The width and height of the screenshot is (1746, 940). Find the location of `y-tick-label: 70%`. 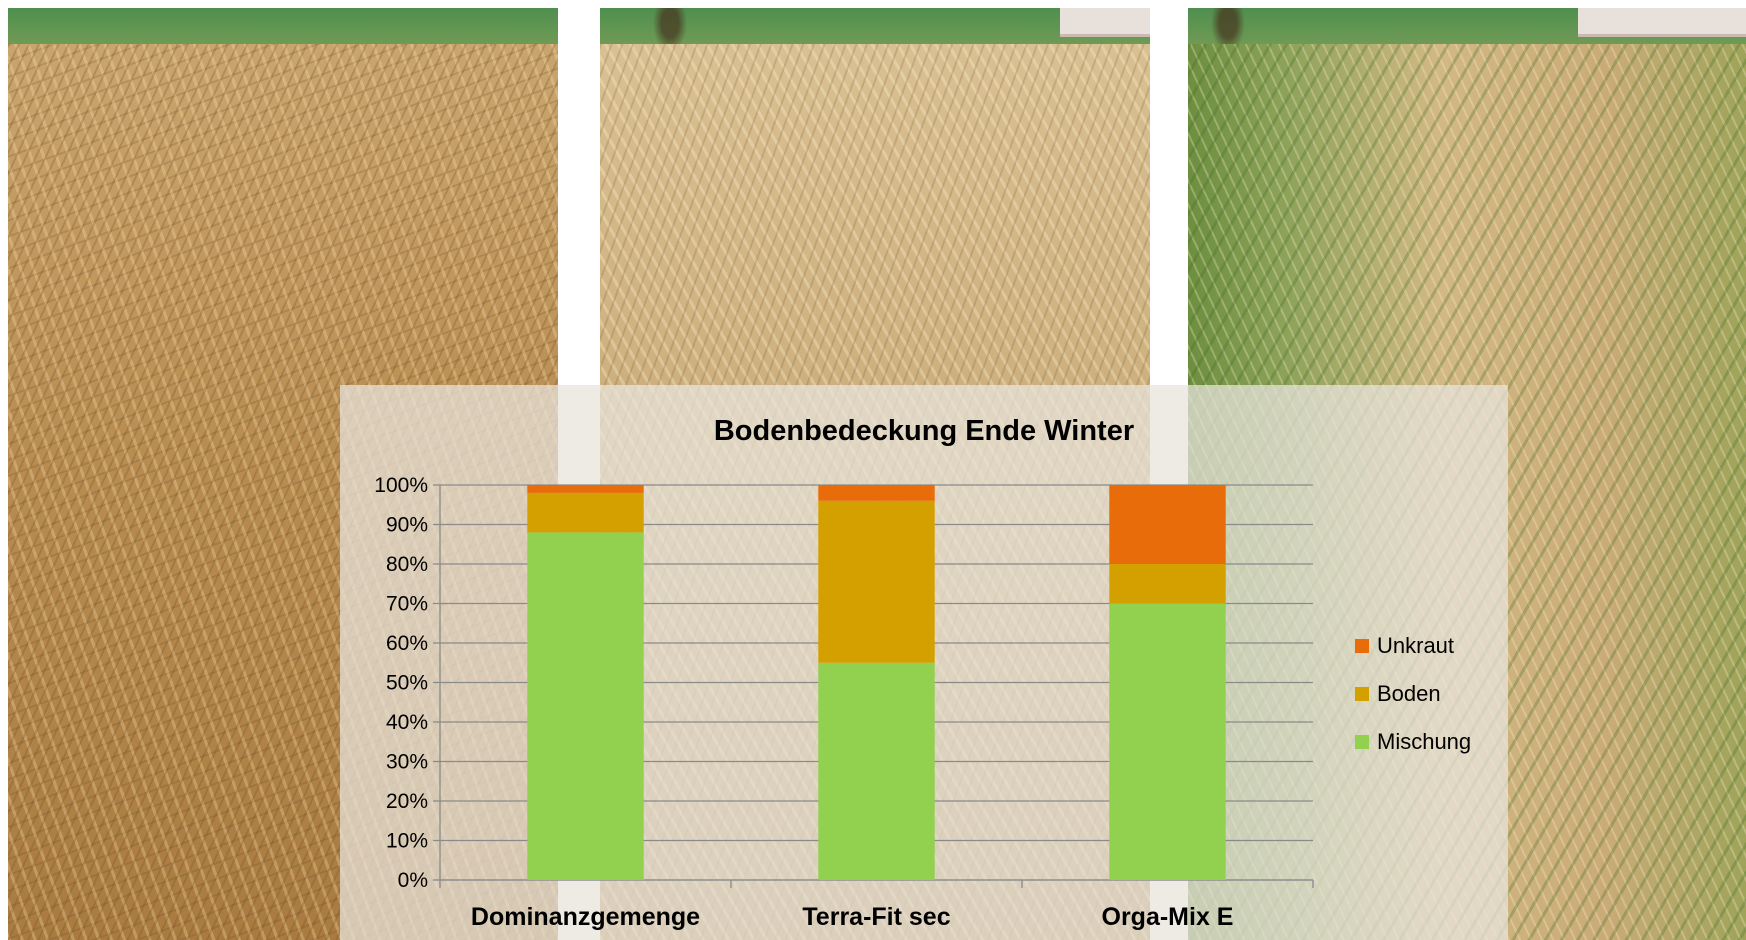

y-tick-label: 70% is located at coordinates (407, 604).